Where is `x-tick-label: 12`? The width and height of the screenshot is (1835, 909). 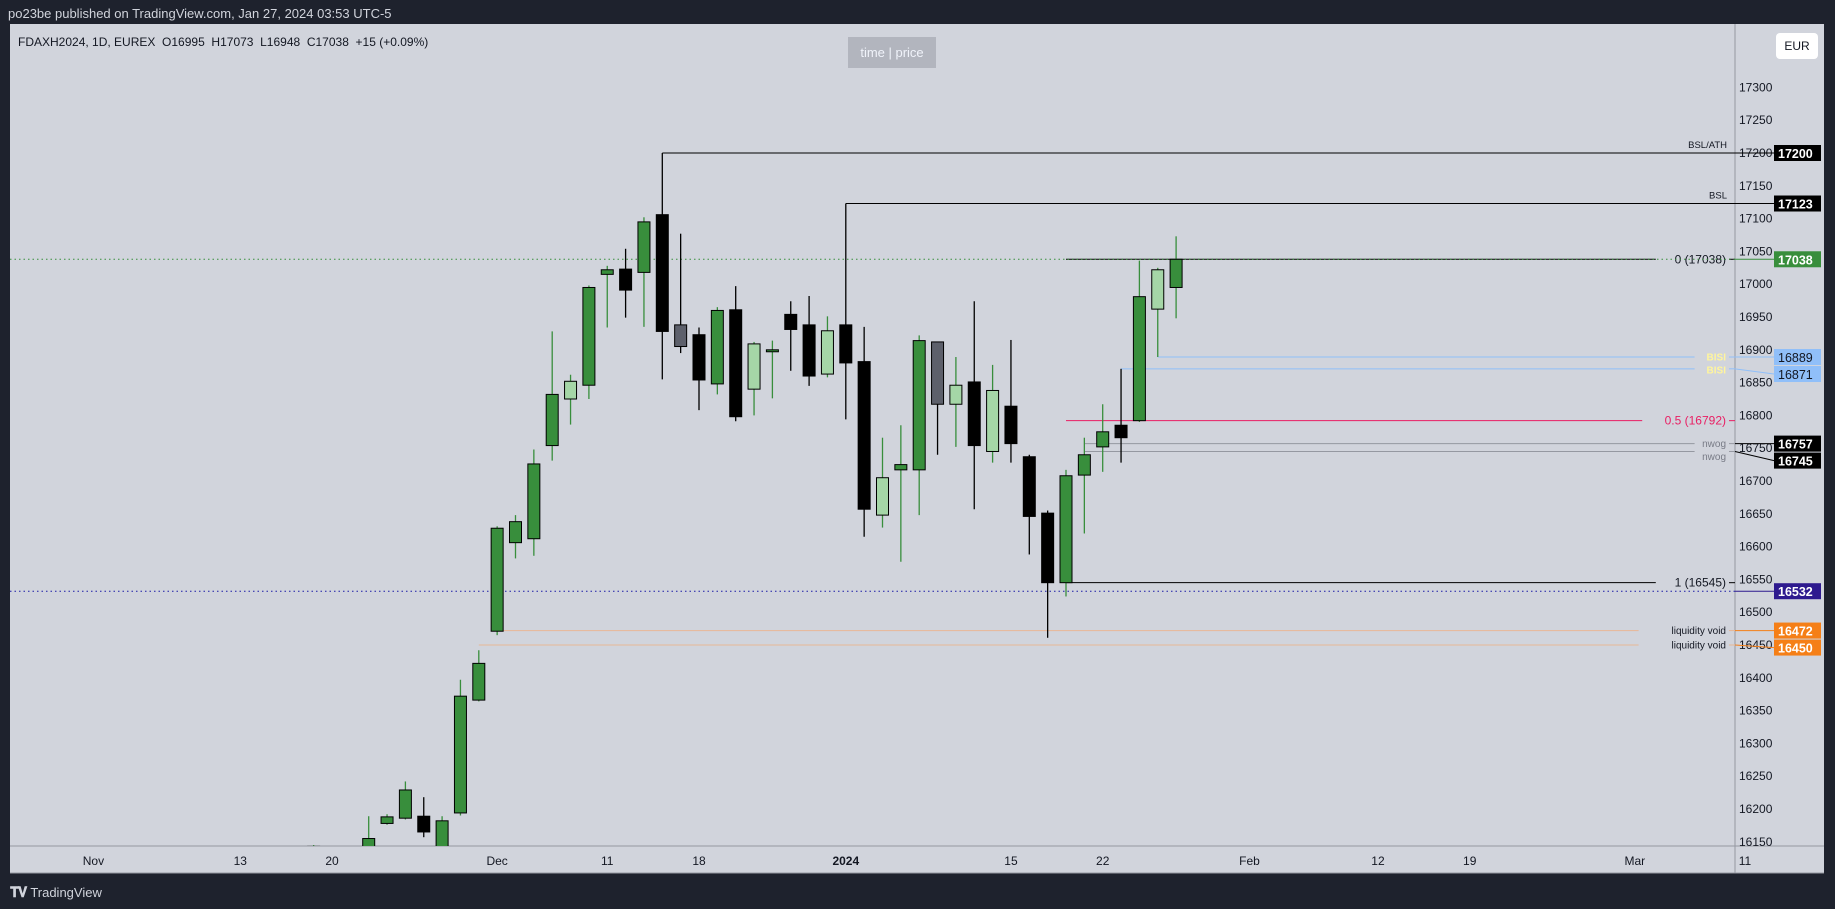 x-tick-label: 12 is located at coordinates (1378, 861).